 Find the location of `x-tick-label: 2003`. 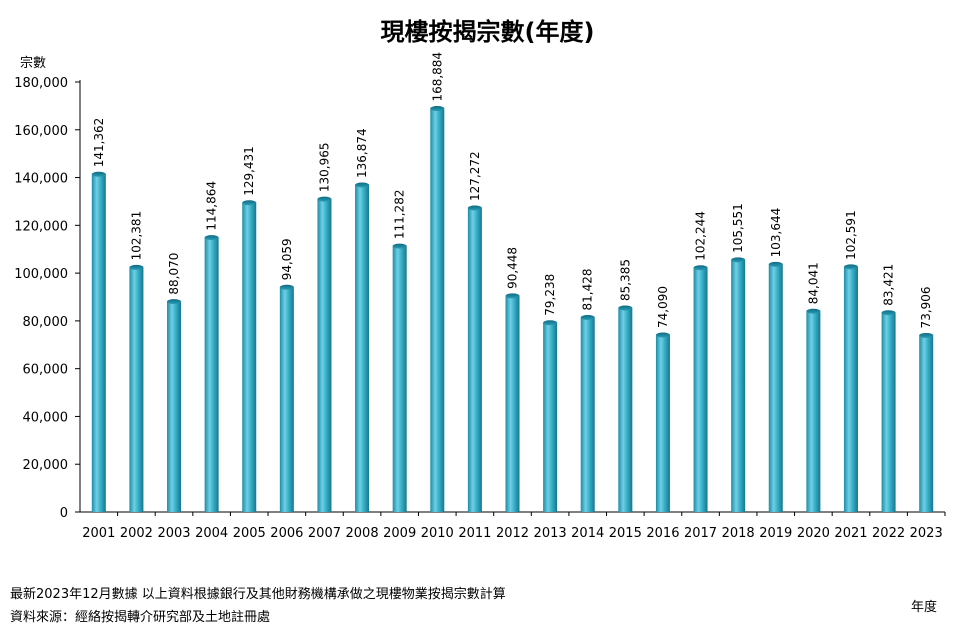

x-tick-label: 2003 is located at coordinates (173, 533).